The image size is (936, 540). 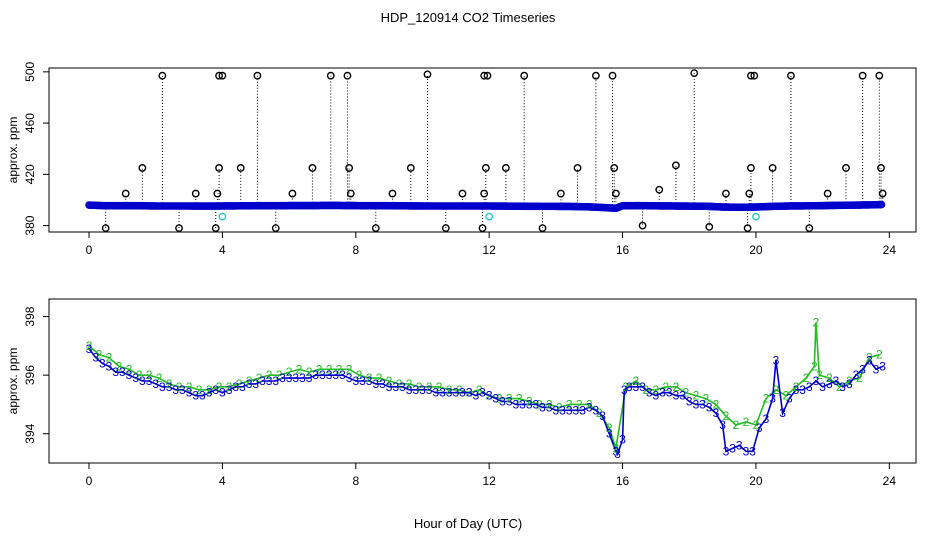 I want to click on figure-title: HDP_120914 CO2 Timeseries, so click(x=468, y=17).